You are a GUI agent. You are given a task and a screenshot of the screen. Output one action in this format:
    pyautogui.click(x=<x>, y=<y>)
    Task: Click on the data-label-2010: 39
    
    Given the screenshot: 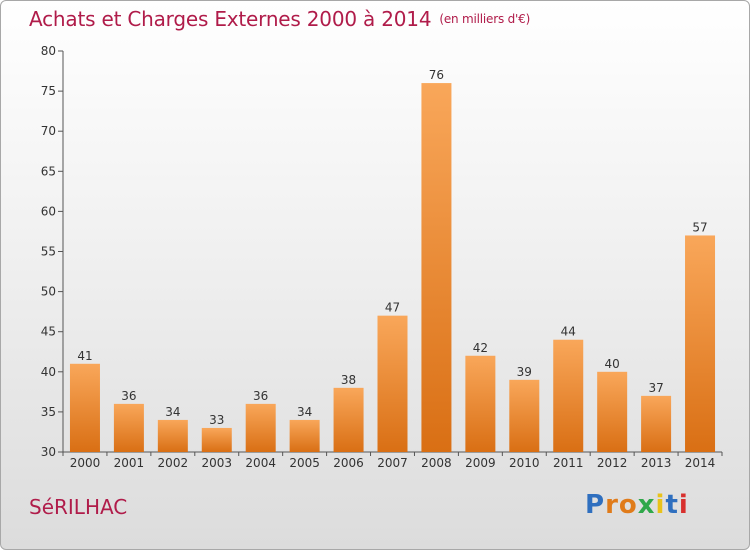 What is the action you would take?
    pyautogui.click(x=524, y=372)
    